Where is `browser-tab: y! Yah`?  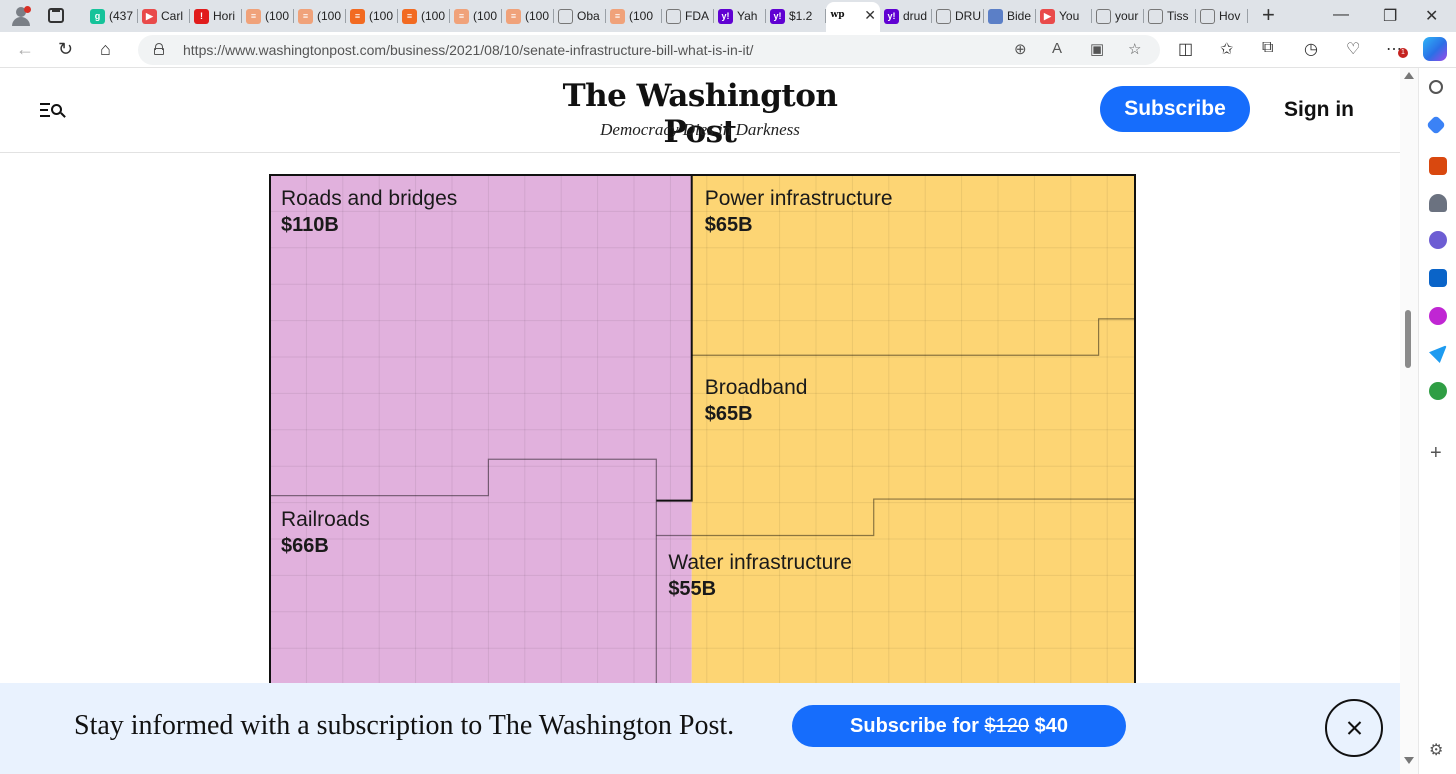
browser-tab: y! Yah is located at coordinates (740, 16).